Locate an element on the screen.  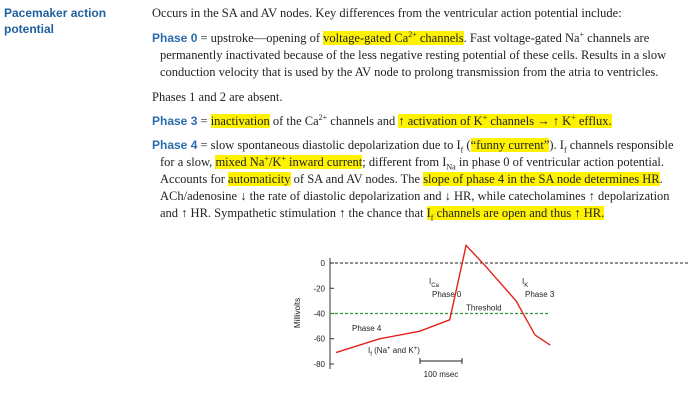
text: of the Ca is located at coordinates (294, 121).